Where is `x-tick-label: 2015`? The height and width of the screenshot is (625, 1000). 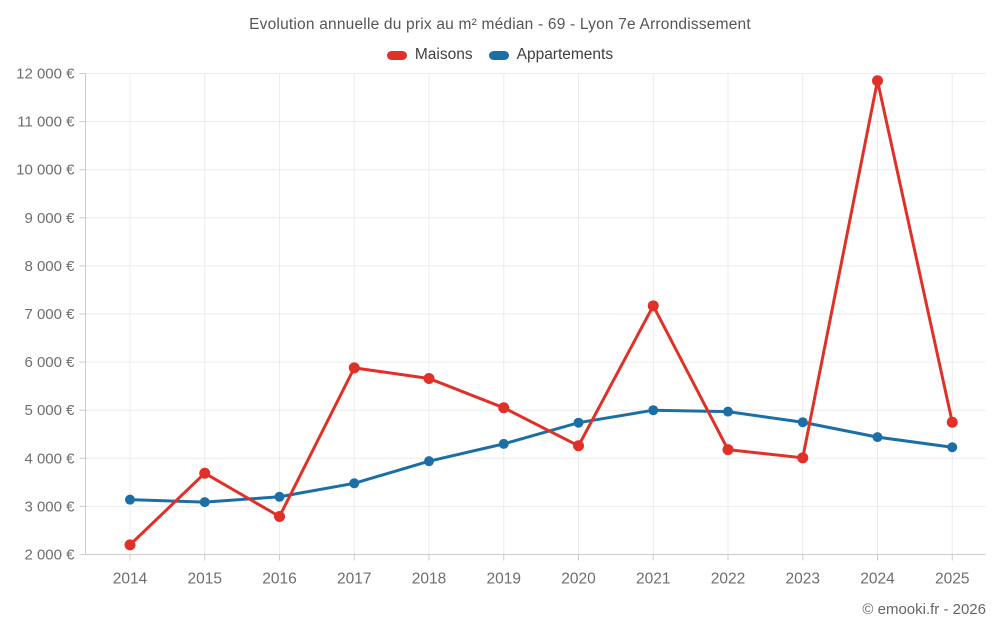
x-tick-label: 2015 is located at coordinates (205, 579).